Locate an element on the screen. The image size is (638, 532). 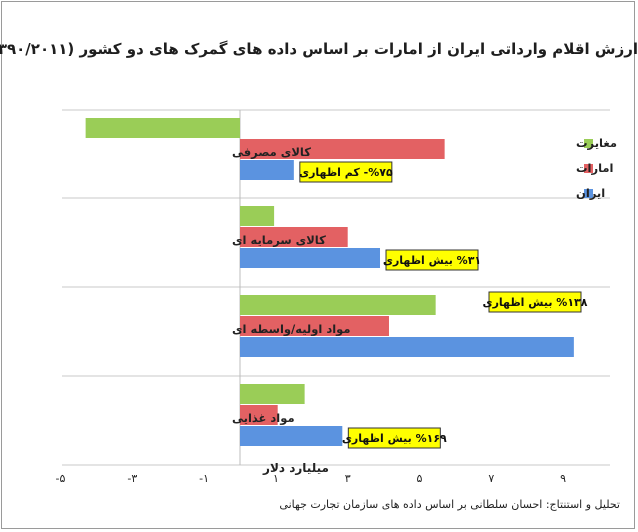
x-tick-label: -۳ is located at coordinates (132, 478).